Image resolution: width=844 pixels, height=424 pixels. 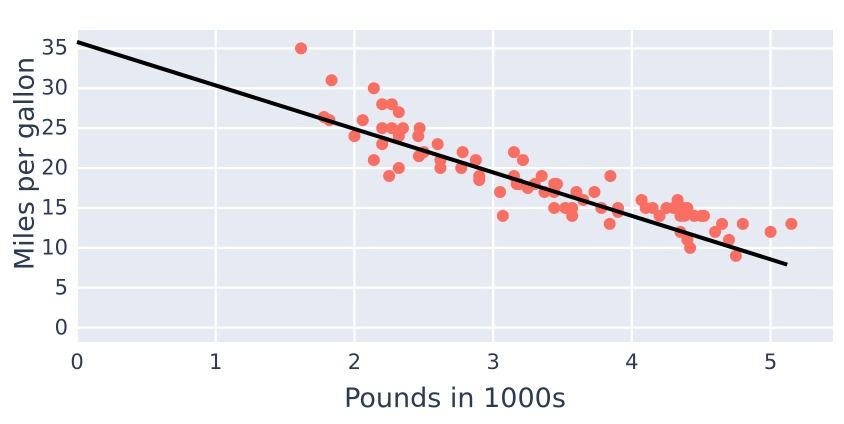 I want to click on x-axis-tick-labels: 0 1 2 3 4 5, so click(x=451, y=364).